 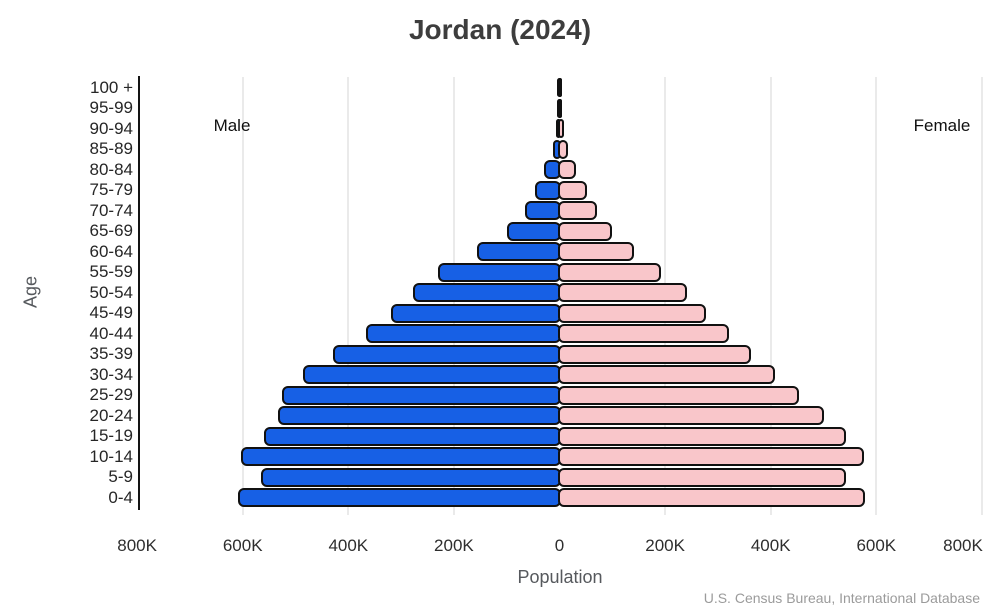 I want to click on age-tick-label: 5-9, so click(x=120, y=476).